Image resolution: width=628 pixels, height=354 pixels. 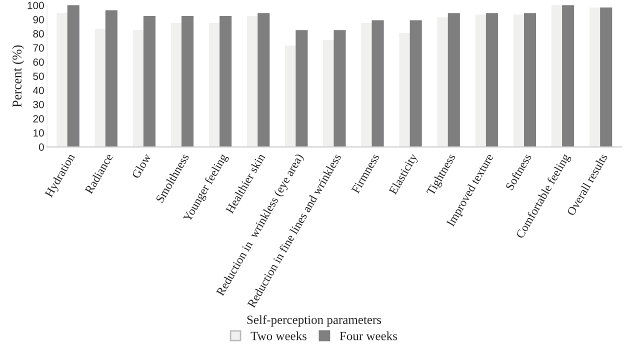 What do you see at coordinates (38, 118) in the screenshot?
I see `y-tick-label: 20` at bounding box center [38, 118].